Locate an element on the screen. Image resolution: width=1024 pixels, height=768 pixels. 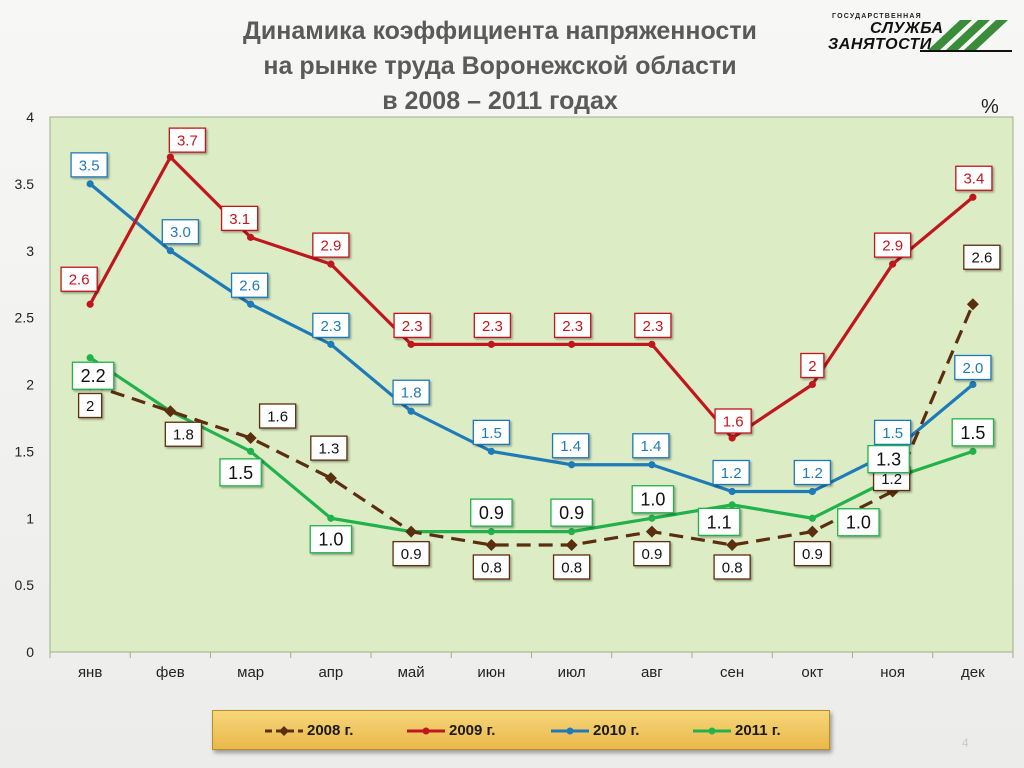
employment-service-logo: ГОСУДАРСТВЕННАЯ СЛУЖБА ЗАНЯТОСТИ is located at coordinates (921, 32).